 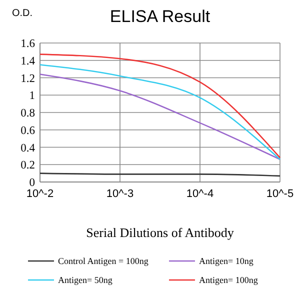 I want to click on y-tick-label: 0.2, so click(x=28, y=166).